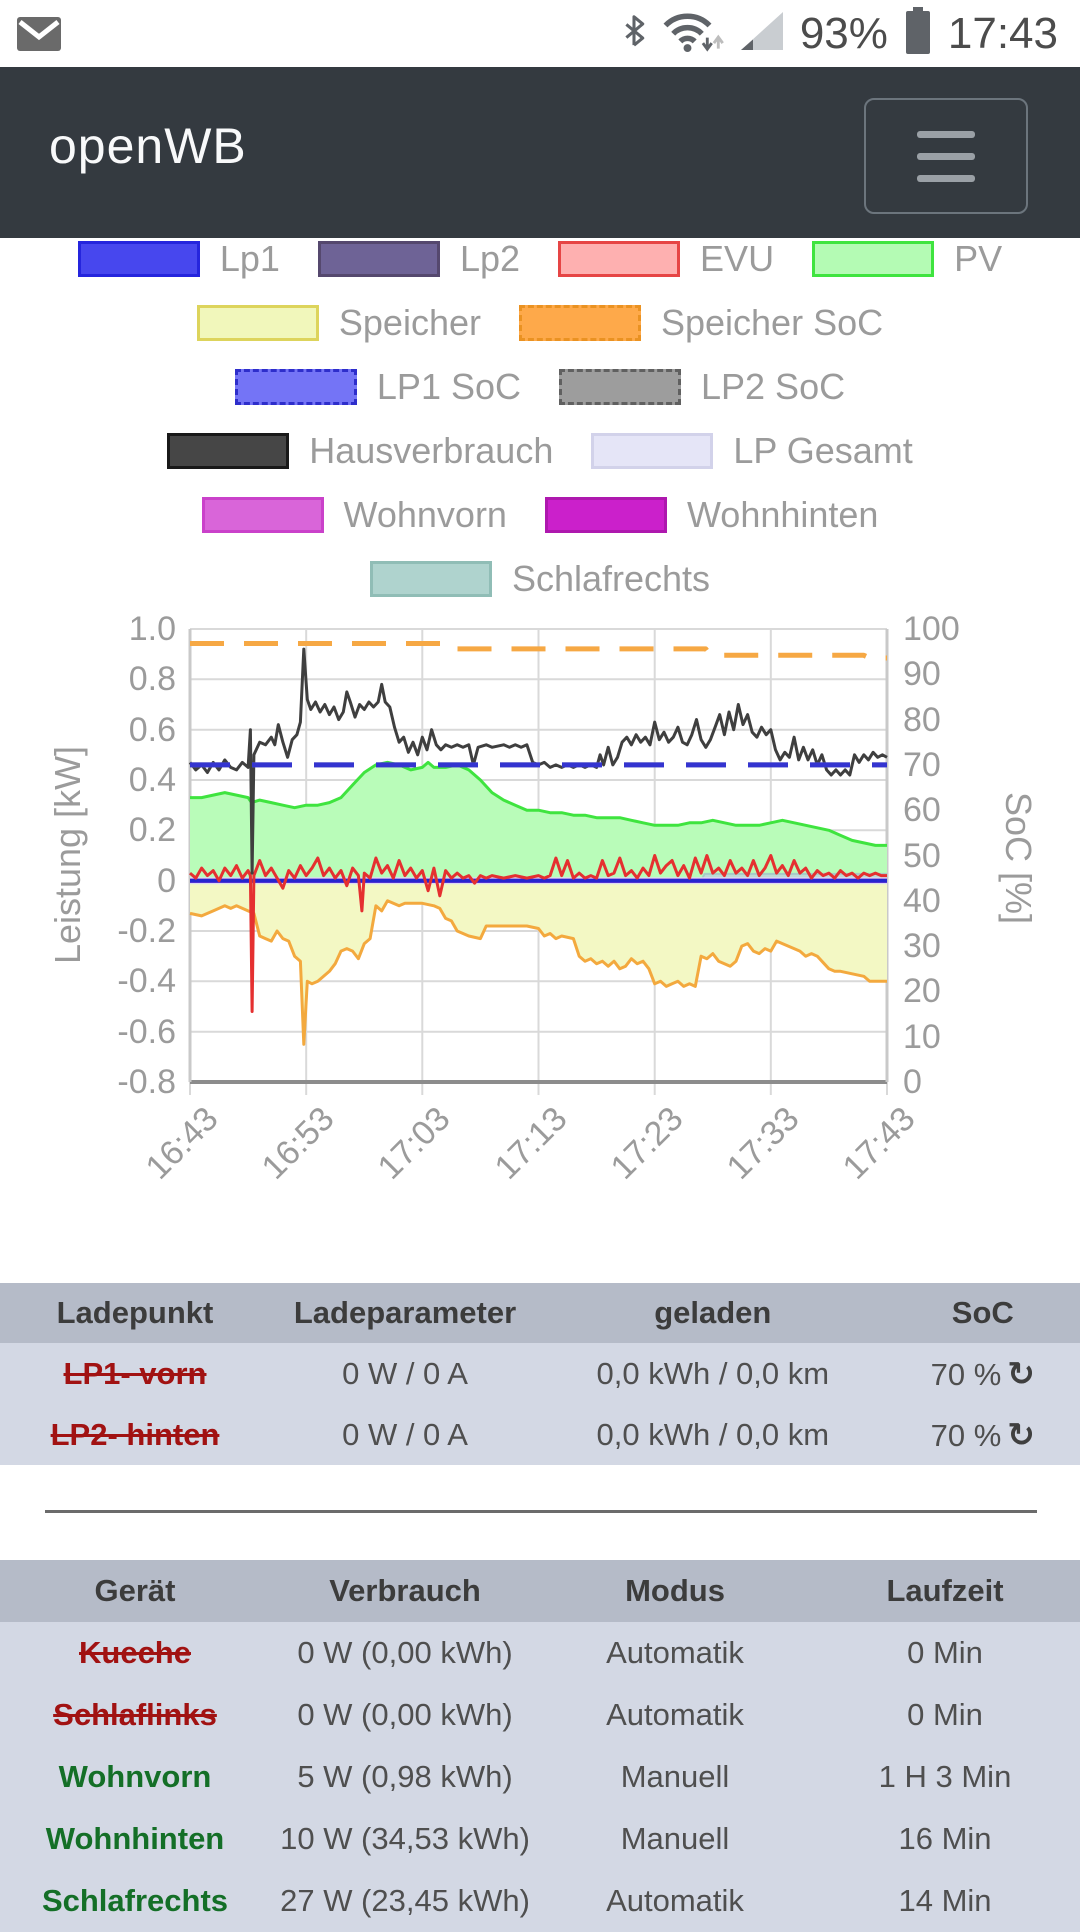  Describe the element at coordinates (873, 259) in the screenshot. I see `pv-swatch` at that location.